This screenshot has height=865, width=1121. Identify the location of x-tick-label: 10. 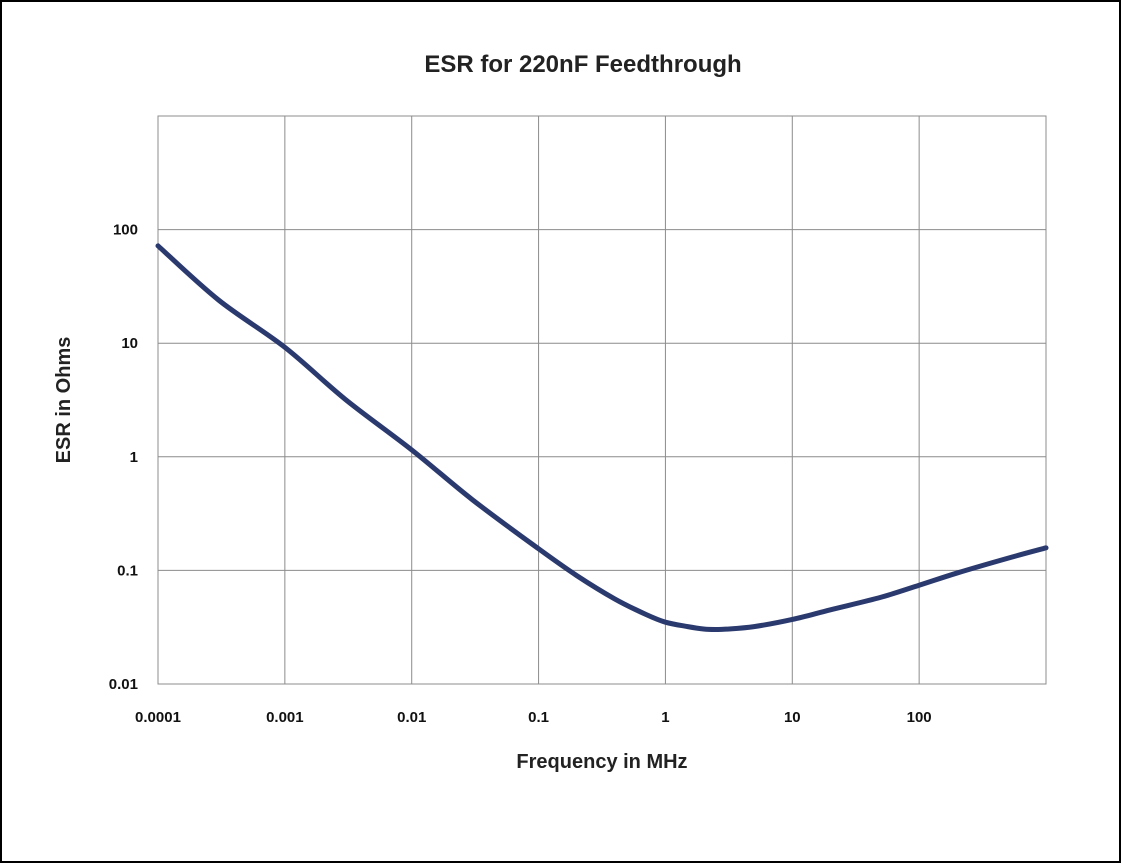
(792, 717).